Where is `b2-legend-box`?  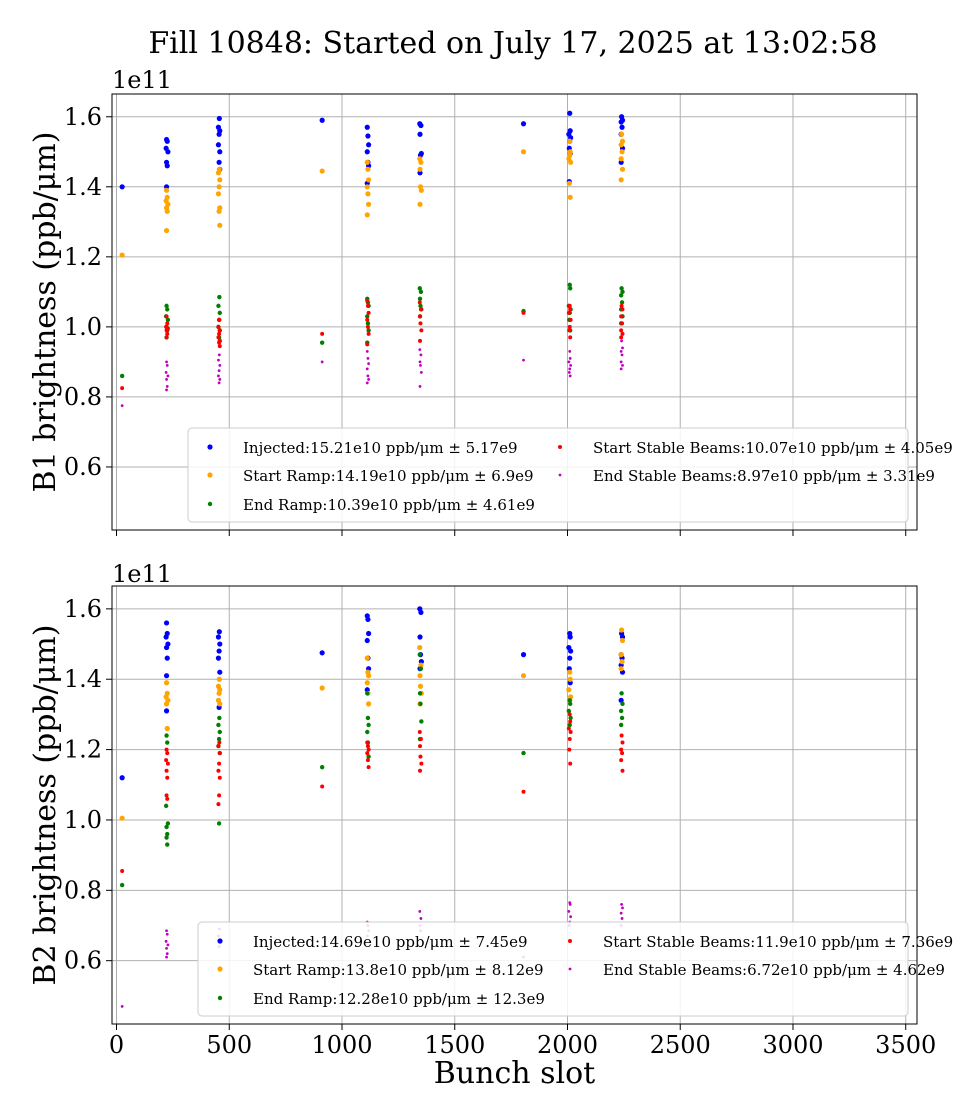
b2-legend-box is located at coordinates (553, 969).